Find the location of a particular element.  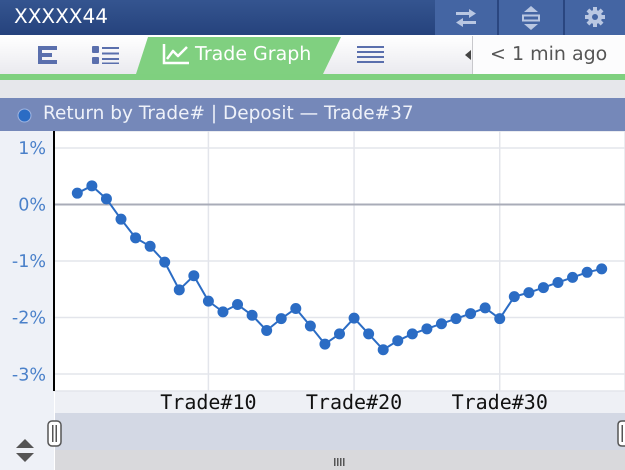

x-tick-label: Trade#30 is located at coordinates (500, 402).